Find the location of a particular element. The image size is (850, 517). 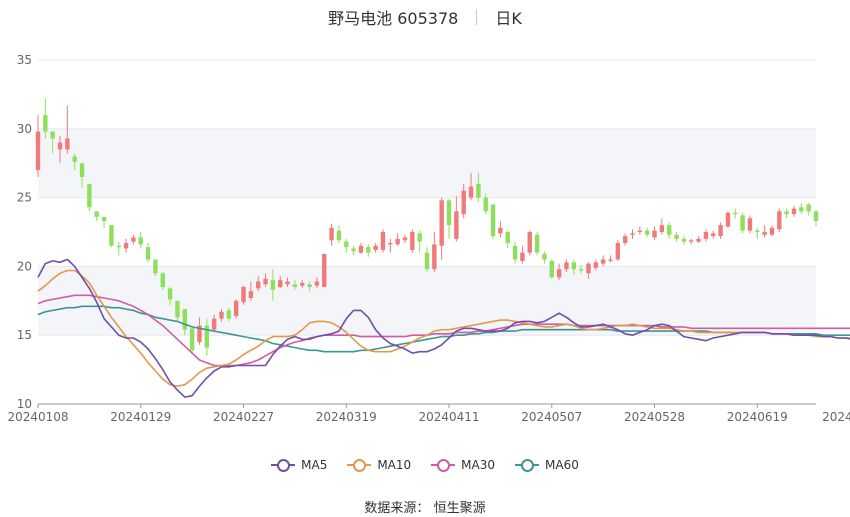

chart-title: 野马电池 605378 日K is located at coordinates (425, 17).